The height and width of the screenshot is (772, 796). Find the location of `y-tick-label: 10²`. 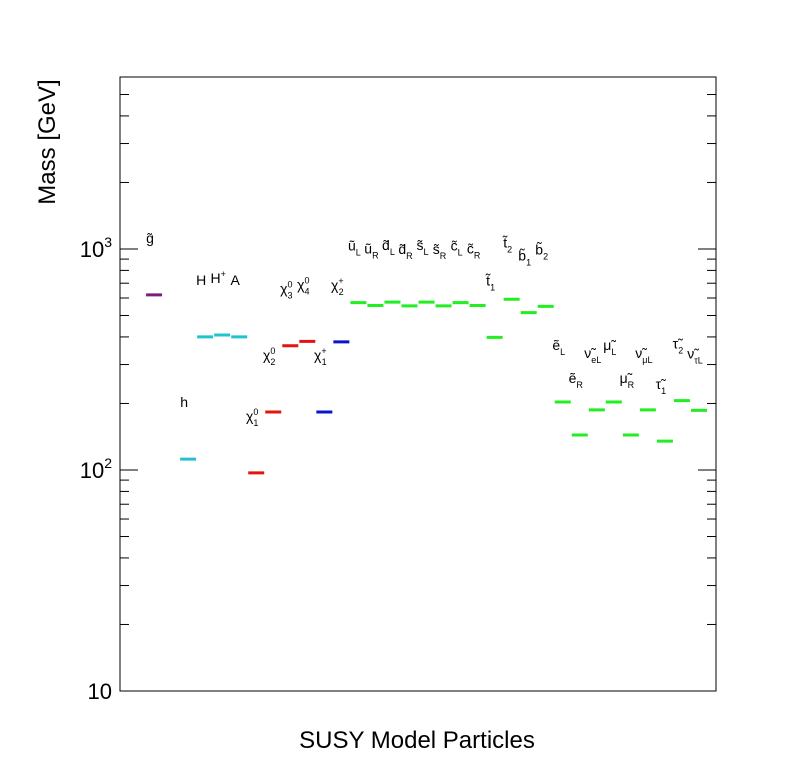

y-tick-label: 10² is located at coordinates (96, 469).